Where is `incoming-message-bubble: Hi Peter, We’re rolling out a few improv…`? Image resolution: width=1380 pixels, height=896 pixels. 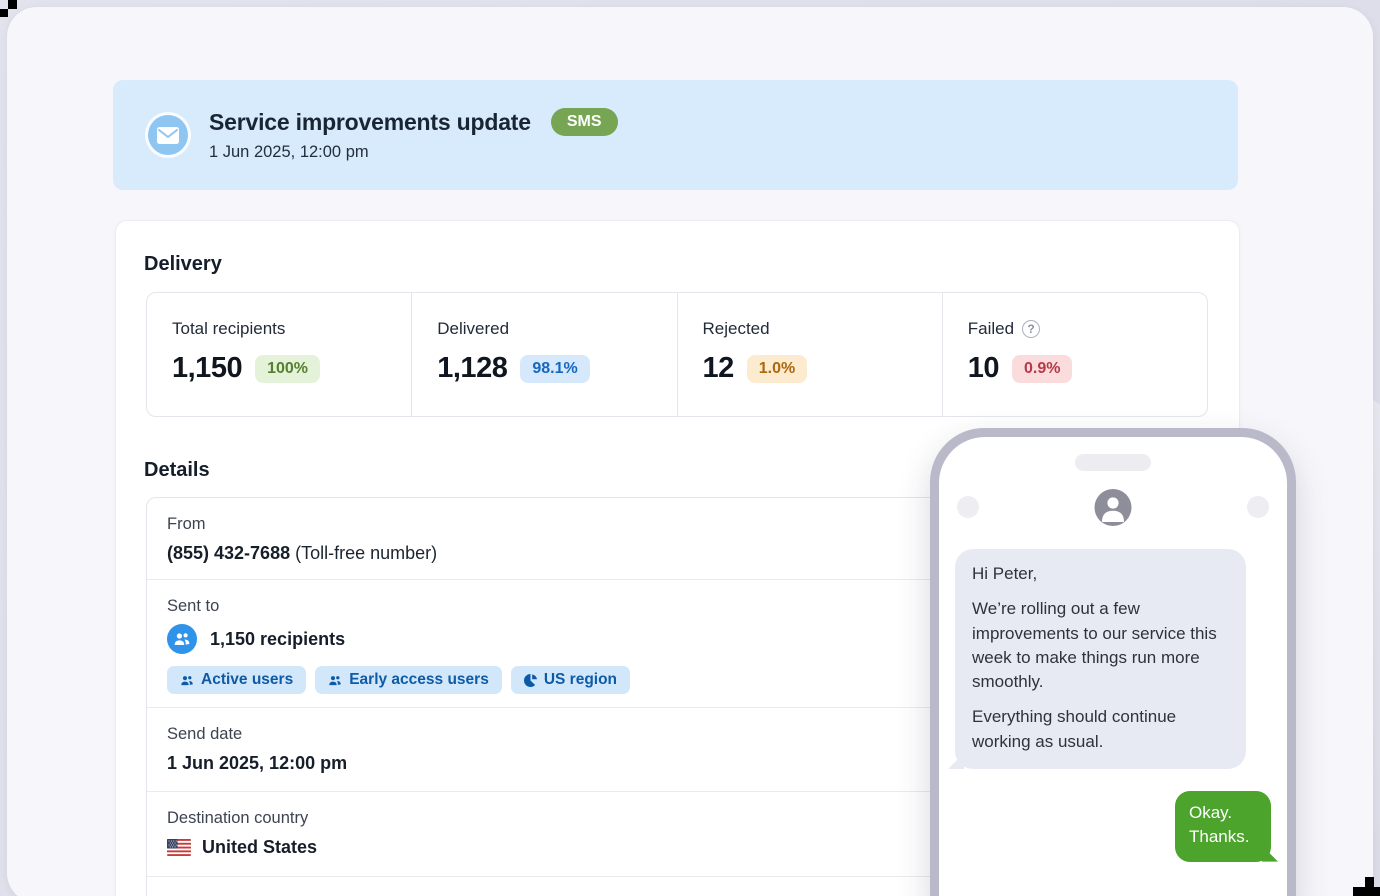 incoming-message-bubble: Hi Peter, We’re rolling out a few improv… is located at coordinates (1100, 659).